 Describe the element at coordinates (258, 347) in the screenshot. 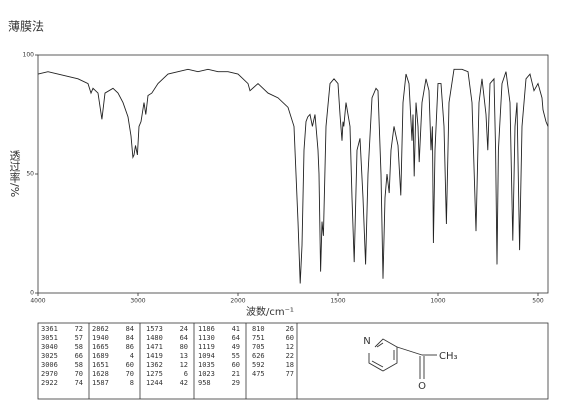

I see `peak-wavenumber: 705` at that location.